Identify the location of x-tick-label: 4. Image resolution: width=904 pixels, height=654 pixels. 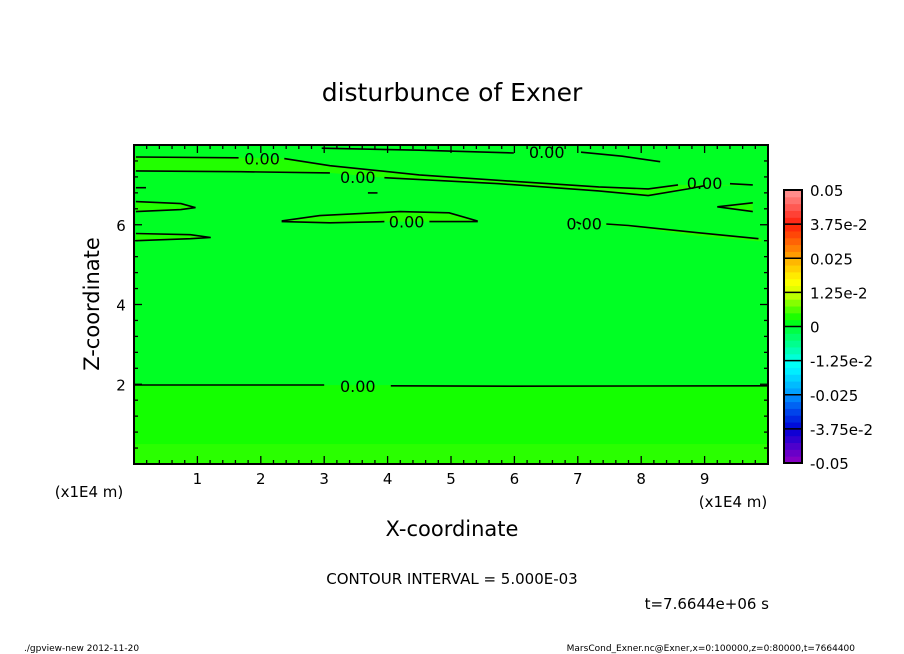
(388, 479).